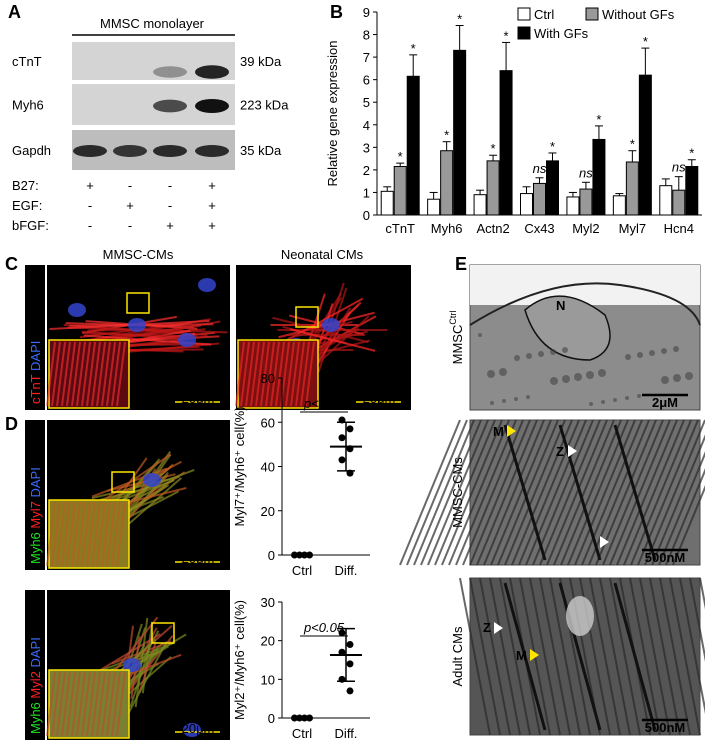 The width and height of the screenshot is (705, 750). I want to click on blot-label: cTnT, so click(27, 61).